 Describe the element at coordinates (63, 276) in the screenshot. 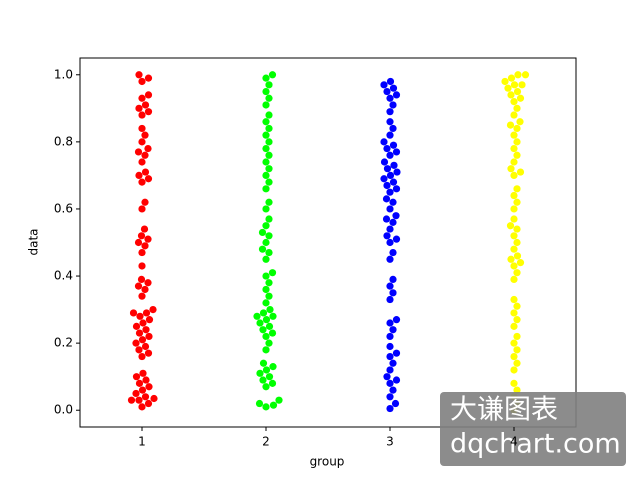

I see `y-tick-label: 0.4` at that location.